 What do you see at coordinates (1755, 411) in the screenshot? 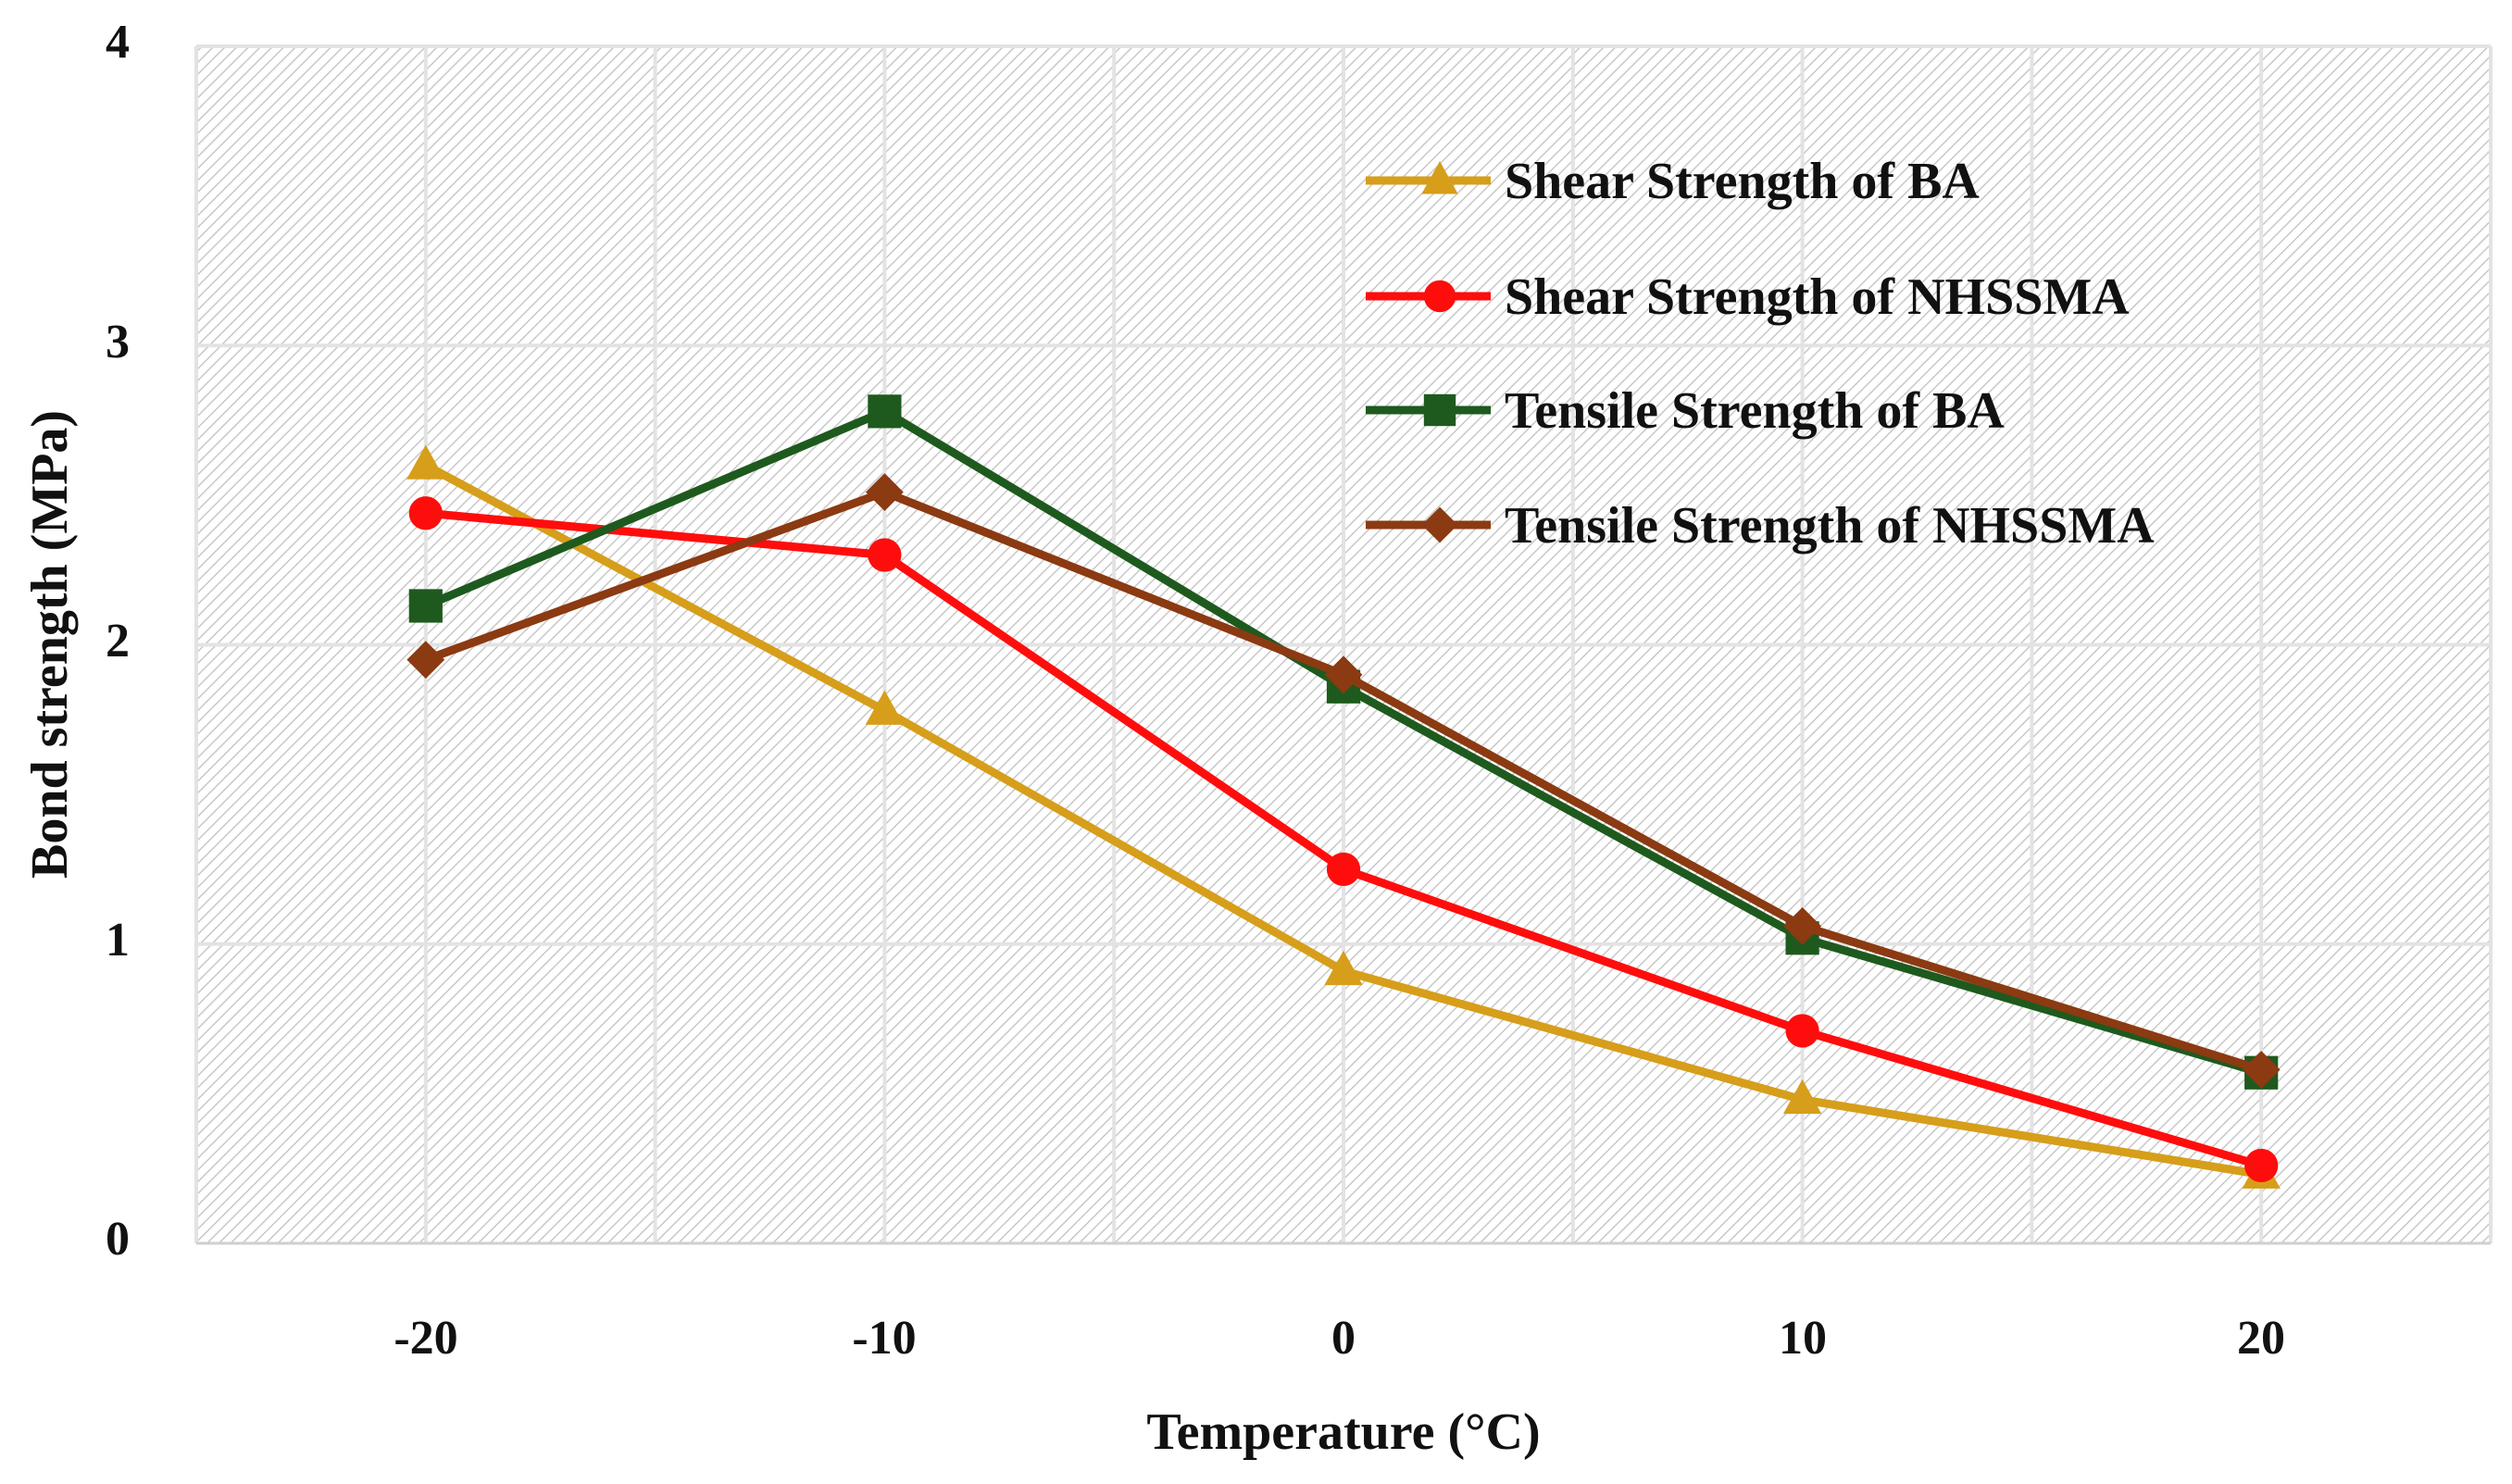
I see `legend-label: Tensile Strength of BA` at bounding box center [1755, 411].